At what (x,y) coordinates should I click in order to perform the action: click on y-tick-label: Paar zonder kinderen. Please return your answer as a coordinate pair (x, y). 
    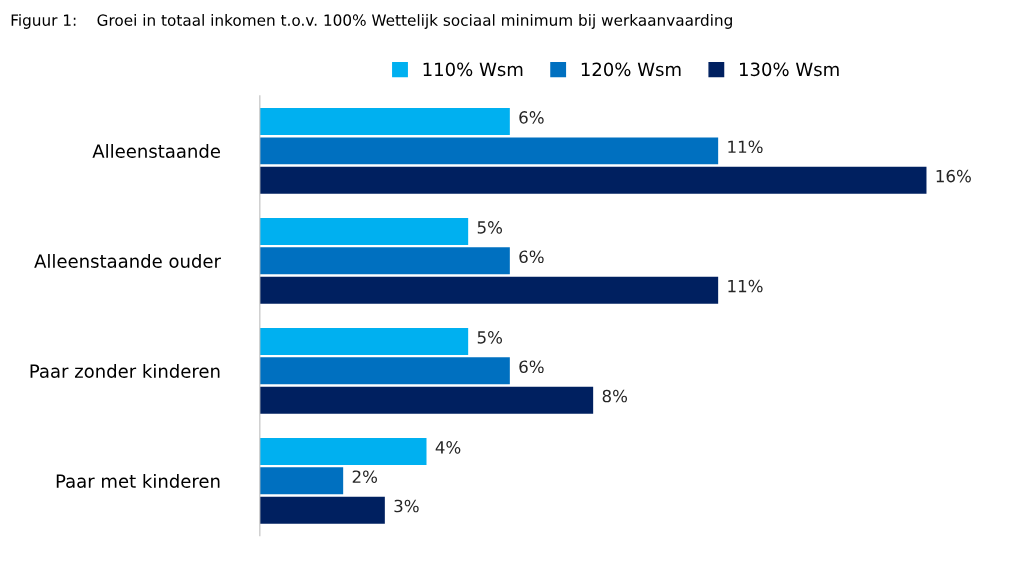
    Looking at the image, I should click on (125, 370).